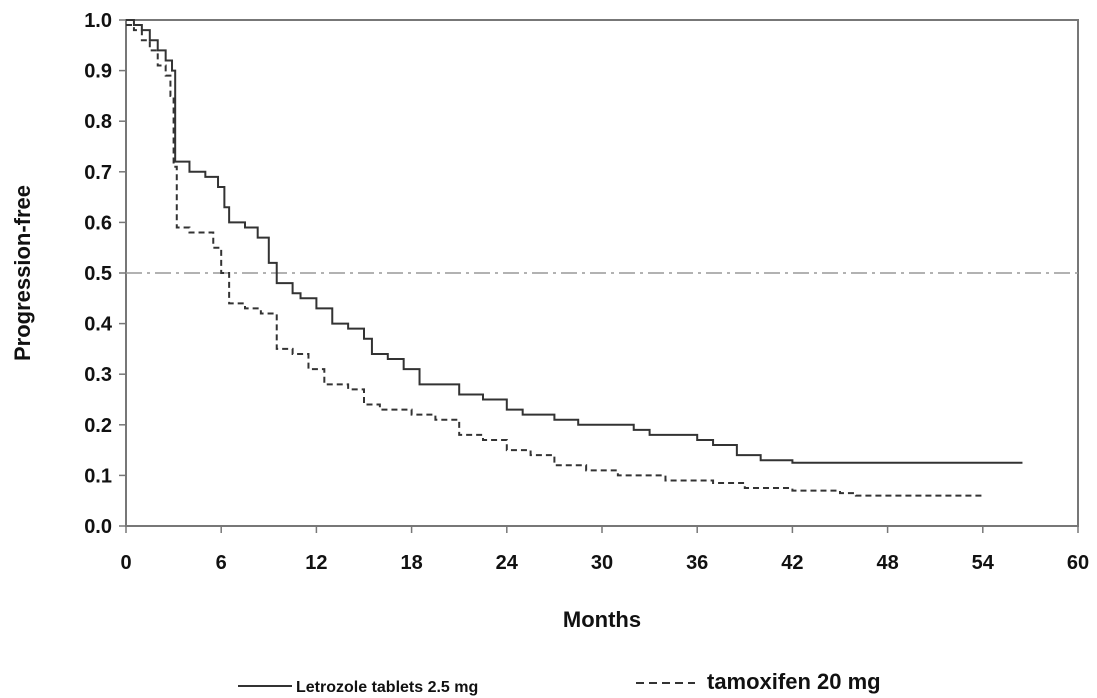 The width and height of the screenshot is (1097, 698). I want to click on x-tick-label: 18, so click(411, 563).